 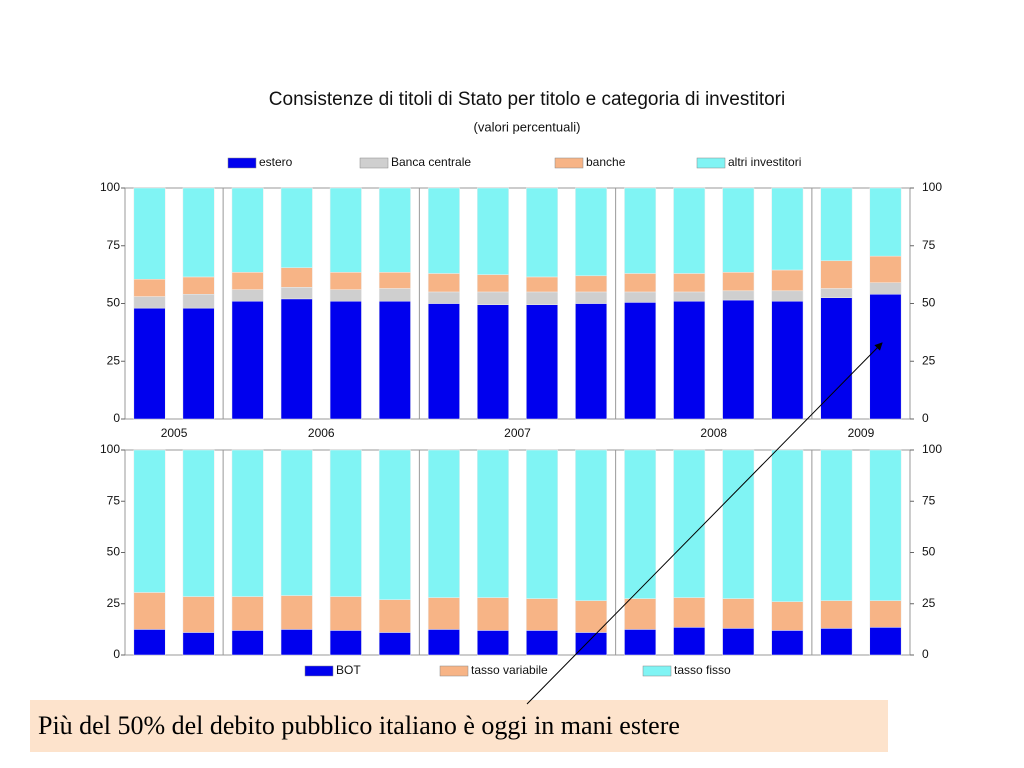 What do you see at coordinates (702, 670) in the screenshot?
I see `legend-label: tasso fisso` at bounding box center [702, 670].